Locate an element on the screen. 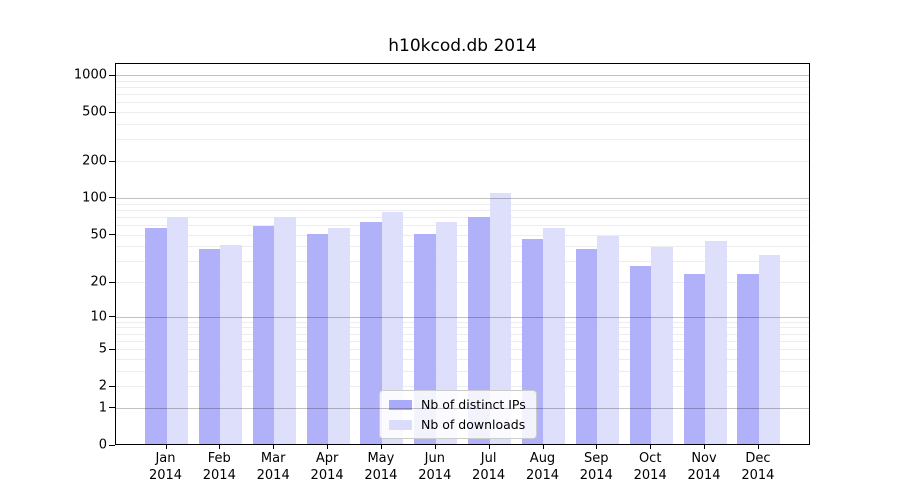  bar-ips-apr is located at coordinates (317, 338).